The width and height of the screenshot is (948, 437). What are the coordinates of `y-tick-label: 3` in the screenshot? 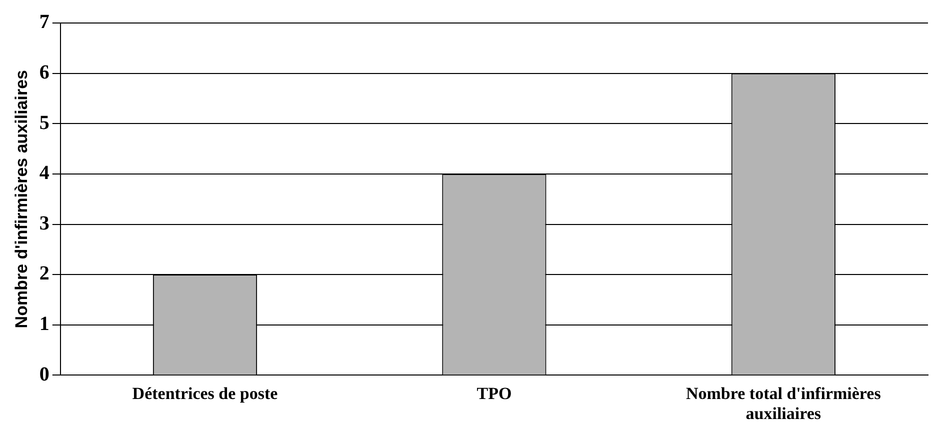 It's located at (44, 223).